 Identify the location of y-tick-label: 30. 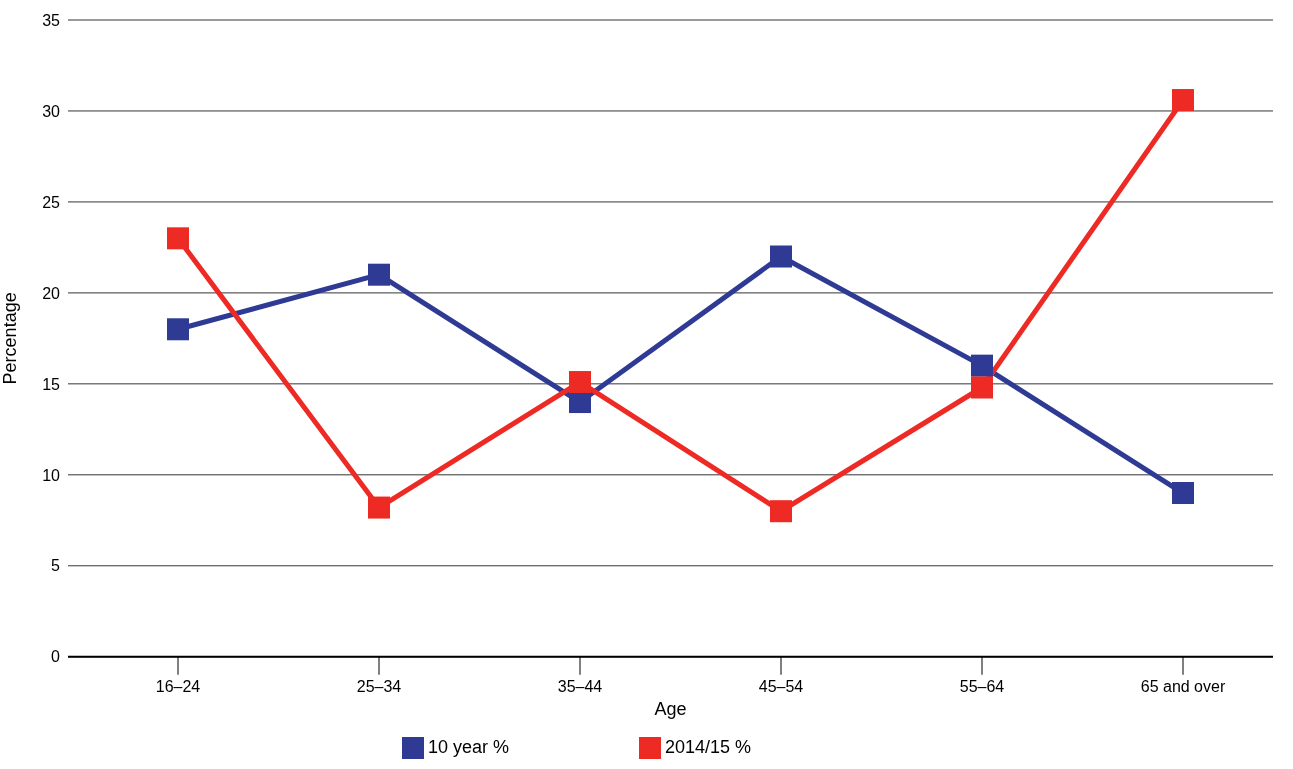
(51, 111).